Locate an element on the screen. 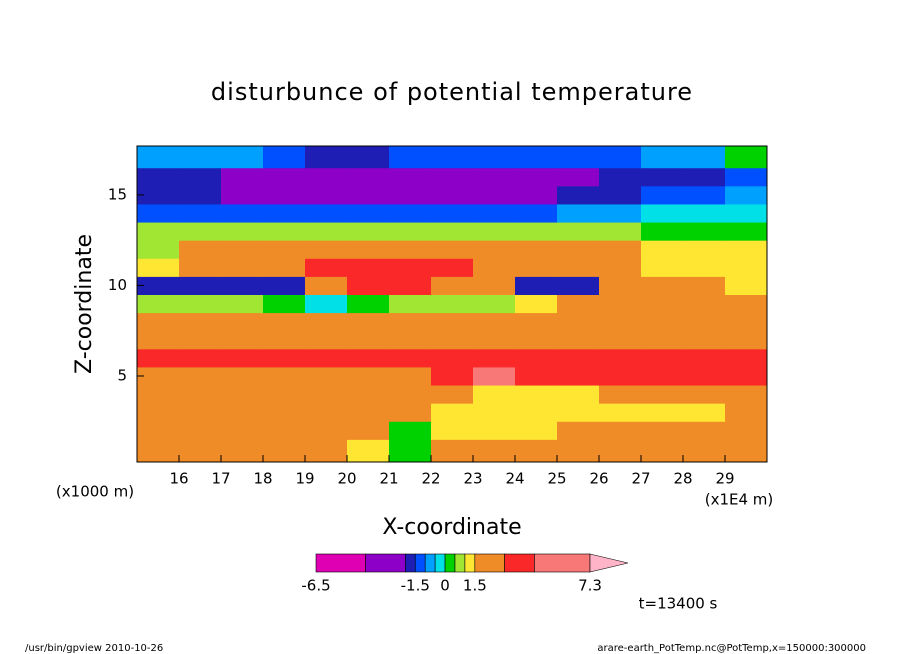 This screenshot has width=904, height=654. x-tick-label: 17 is located at coordinates (220, 479).